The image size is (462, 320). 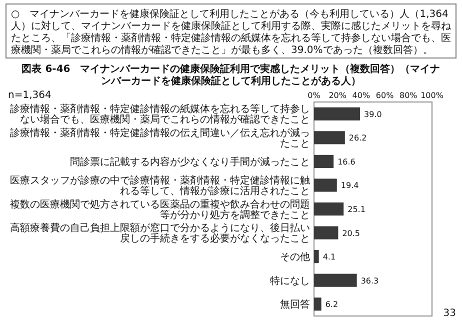 What do you see at coordinates (337, 95) in the screenshot?
I see `x-tick-label: 20%` at bounding box center [337, 95].